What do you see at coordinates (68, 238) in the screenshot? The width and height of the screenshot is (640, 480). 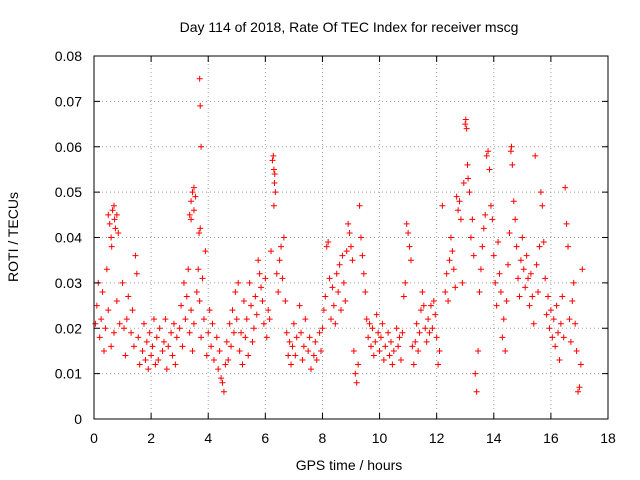 I see `y-tick-label: 0.04` at bounding box center [68, 238].